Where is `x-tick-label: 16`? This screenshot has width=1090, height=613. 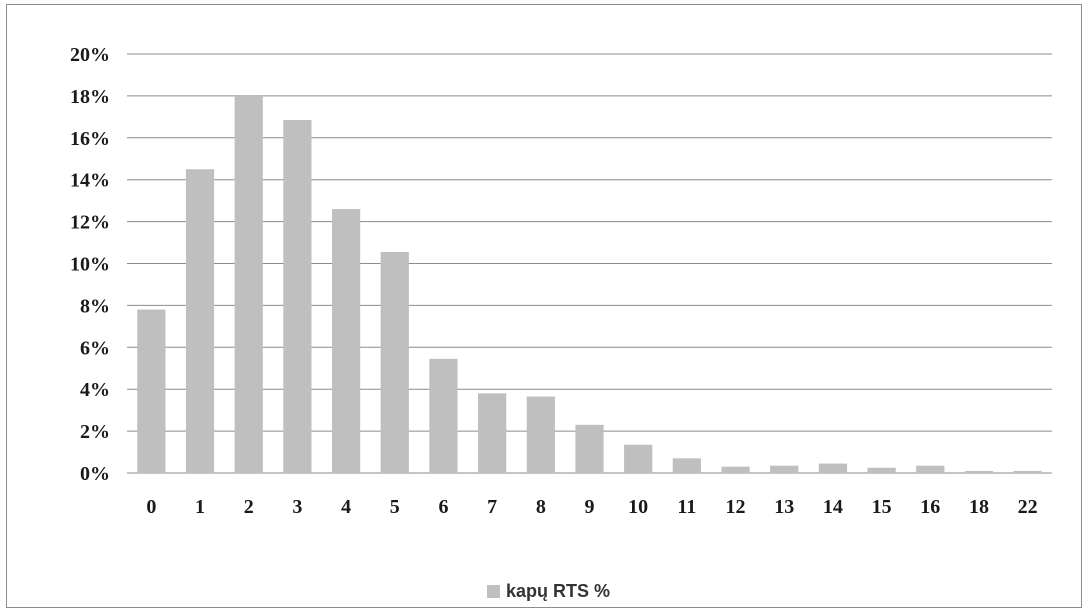 x-tick-label: 16 is located at coordinates (930, 507).